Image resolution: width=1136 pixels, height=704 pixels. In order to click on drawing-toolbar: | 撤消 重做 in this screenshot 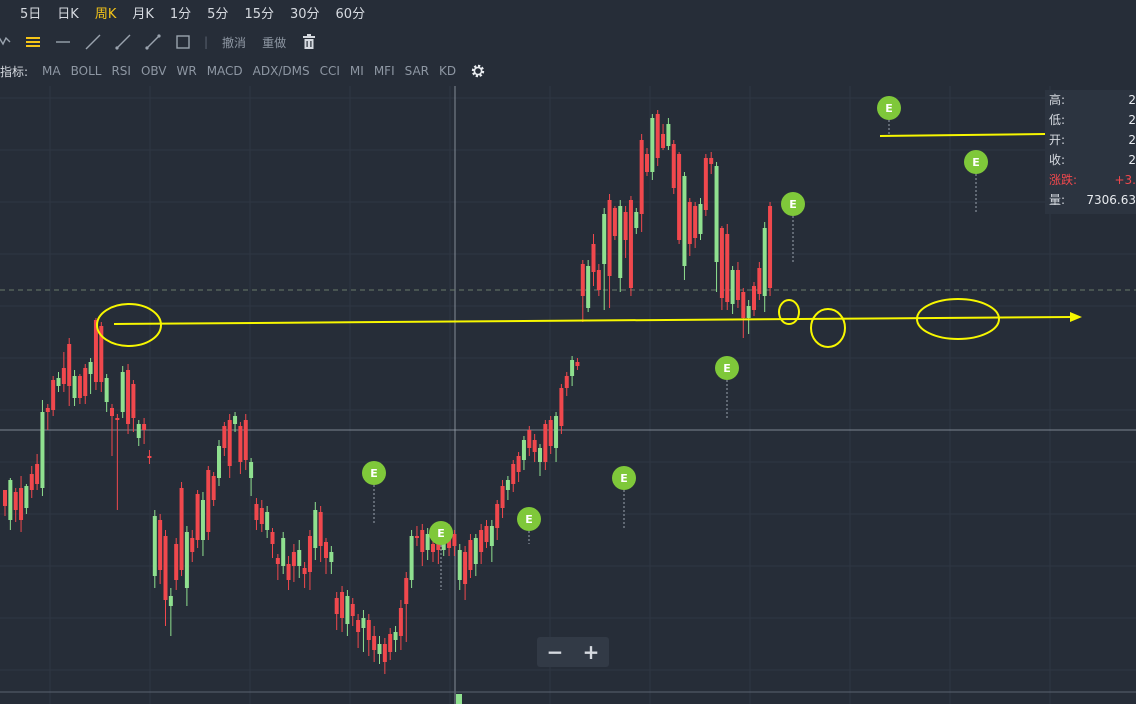, I will do `click(568, 42)`.